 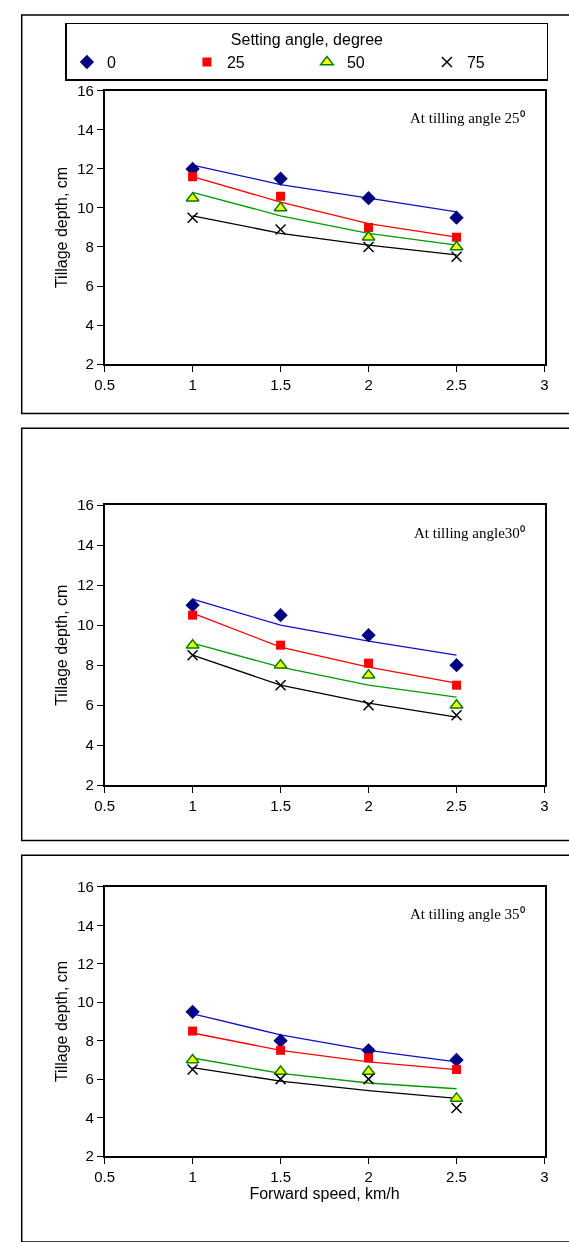 What do you see at coordinates (307, 40) in the screenshot?
I see `legend-title: Setting angle, degree` at bounding box center [307, 40].